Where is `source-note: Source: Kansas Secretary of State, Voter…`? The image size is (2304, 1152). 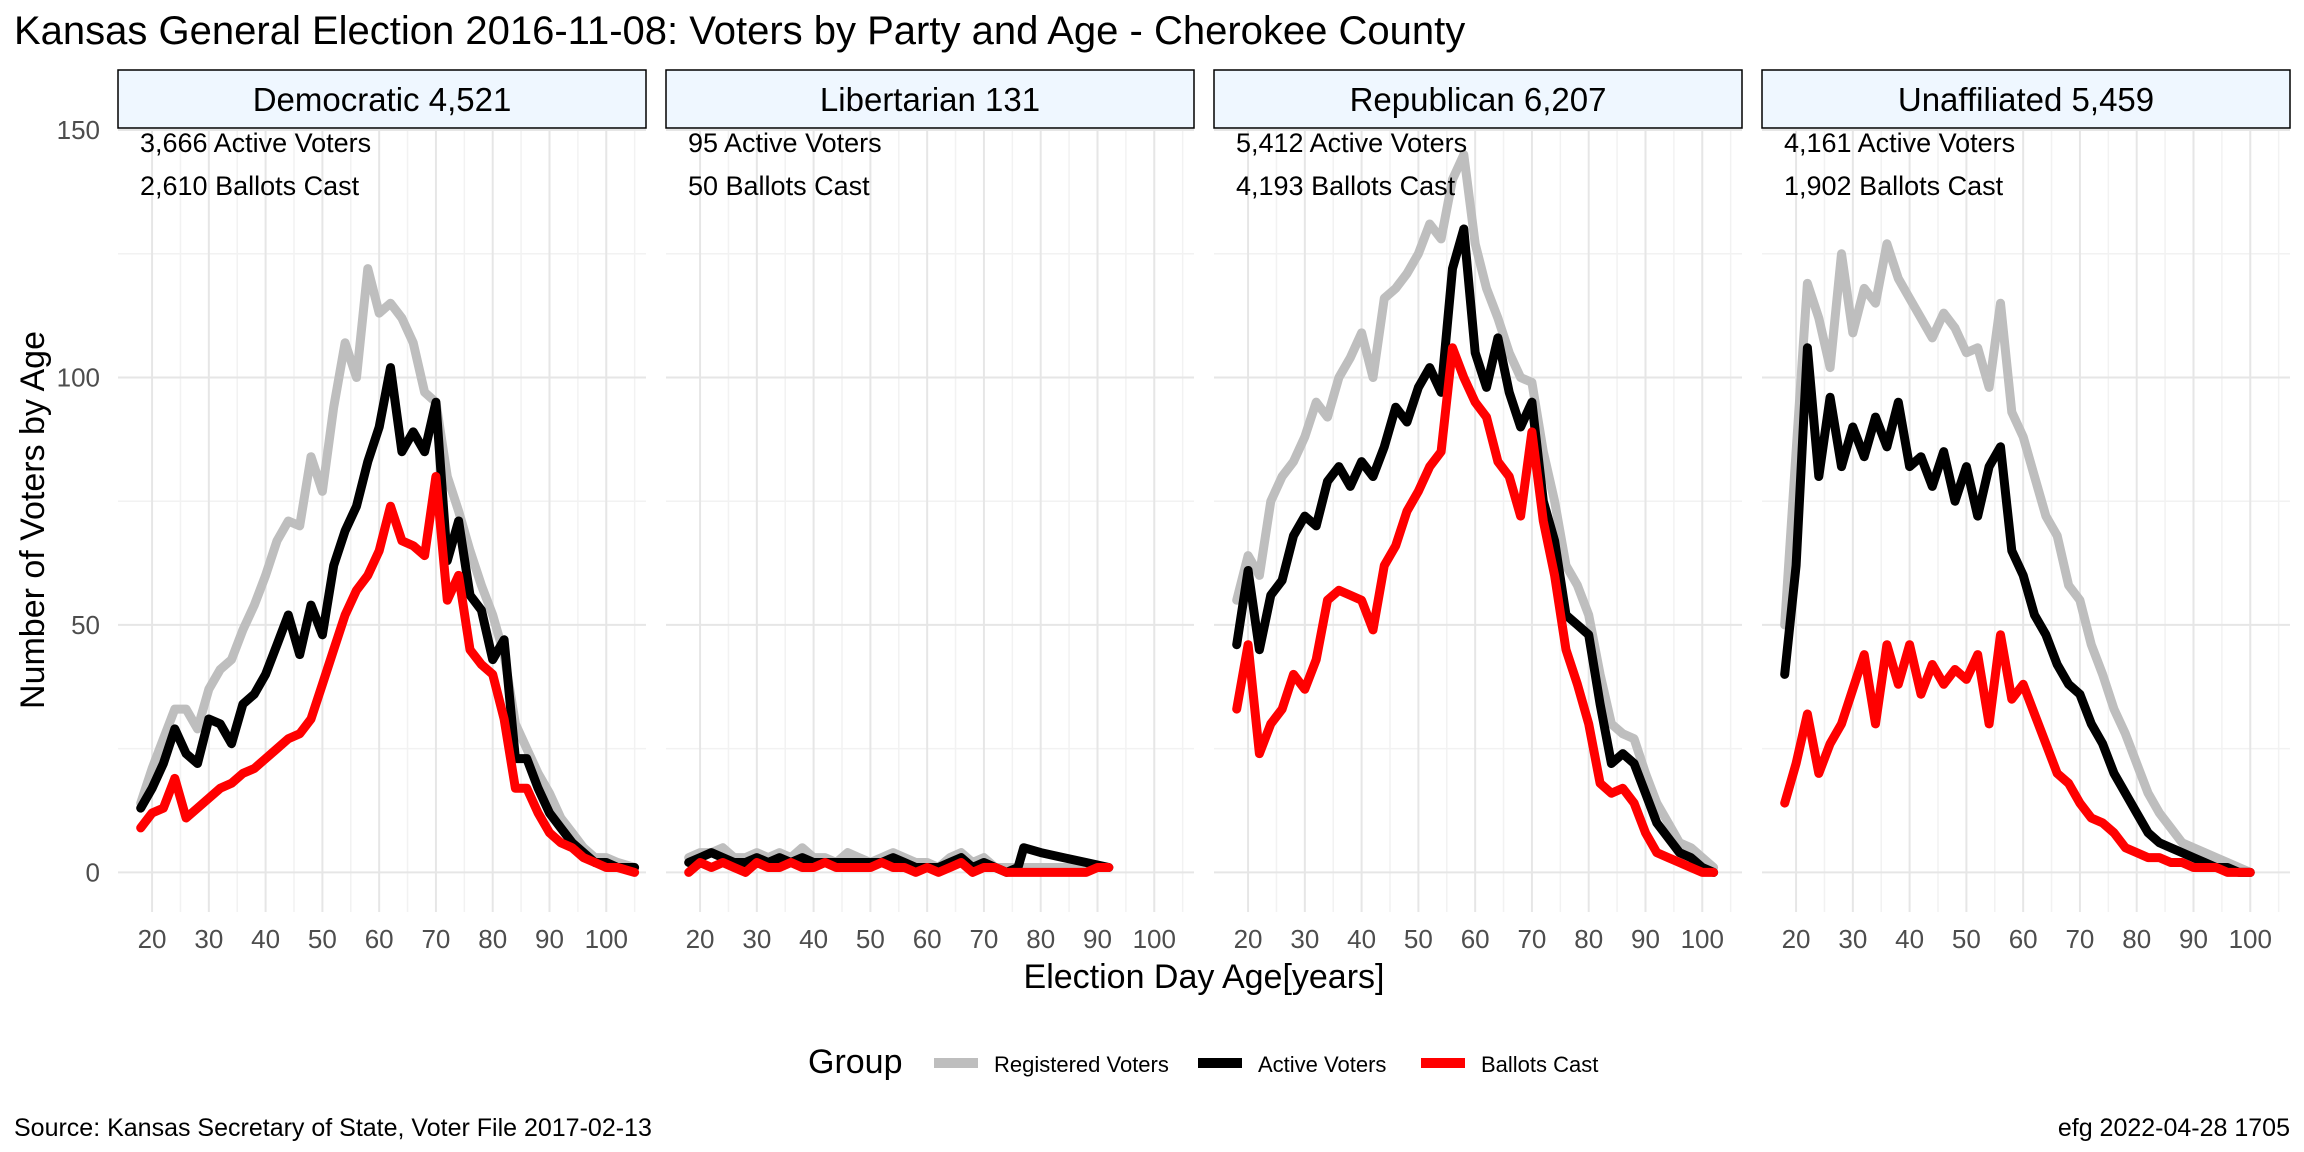 source-note: Source: Kansas Secretary of State, Voter… is located at coordinates (333, 1128).